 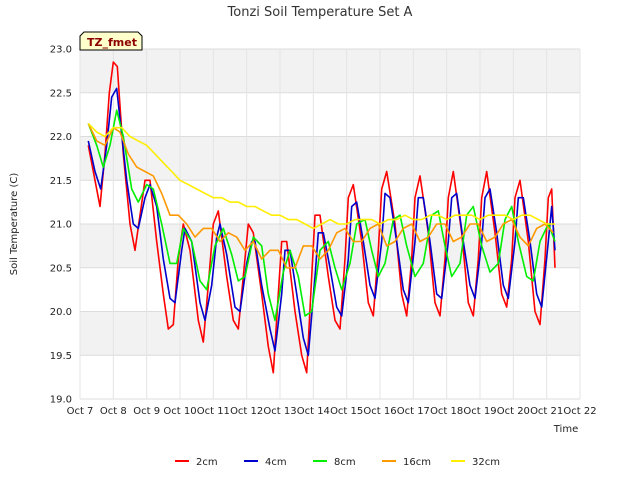 I want to click on x-tick-label: Oct 7, so click(x=80, y=411).